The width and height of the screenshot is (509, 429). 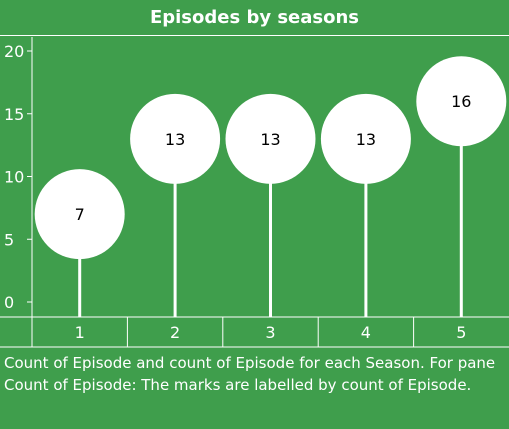 I want to click on x-tick-label: 2, so click(x=175, y=332).